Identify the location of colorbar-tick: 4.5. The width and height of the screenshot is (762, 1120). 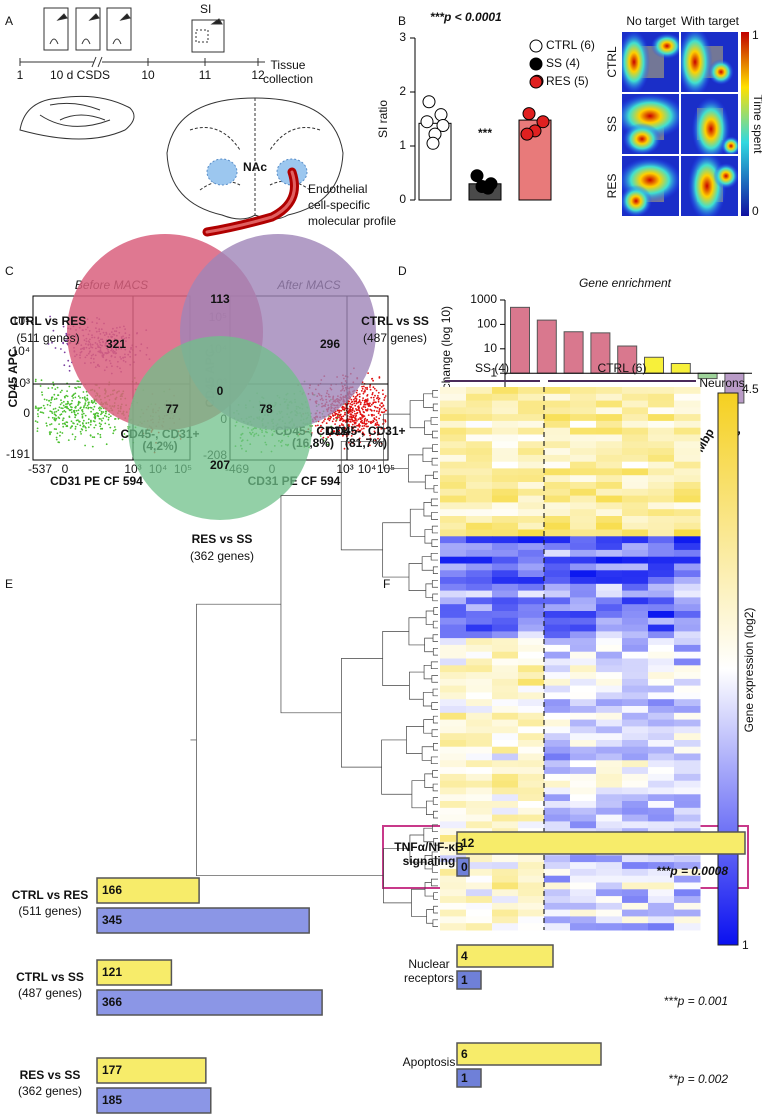
(750, 389).